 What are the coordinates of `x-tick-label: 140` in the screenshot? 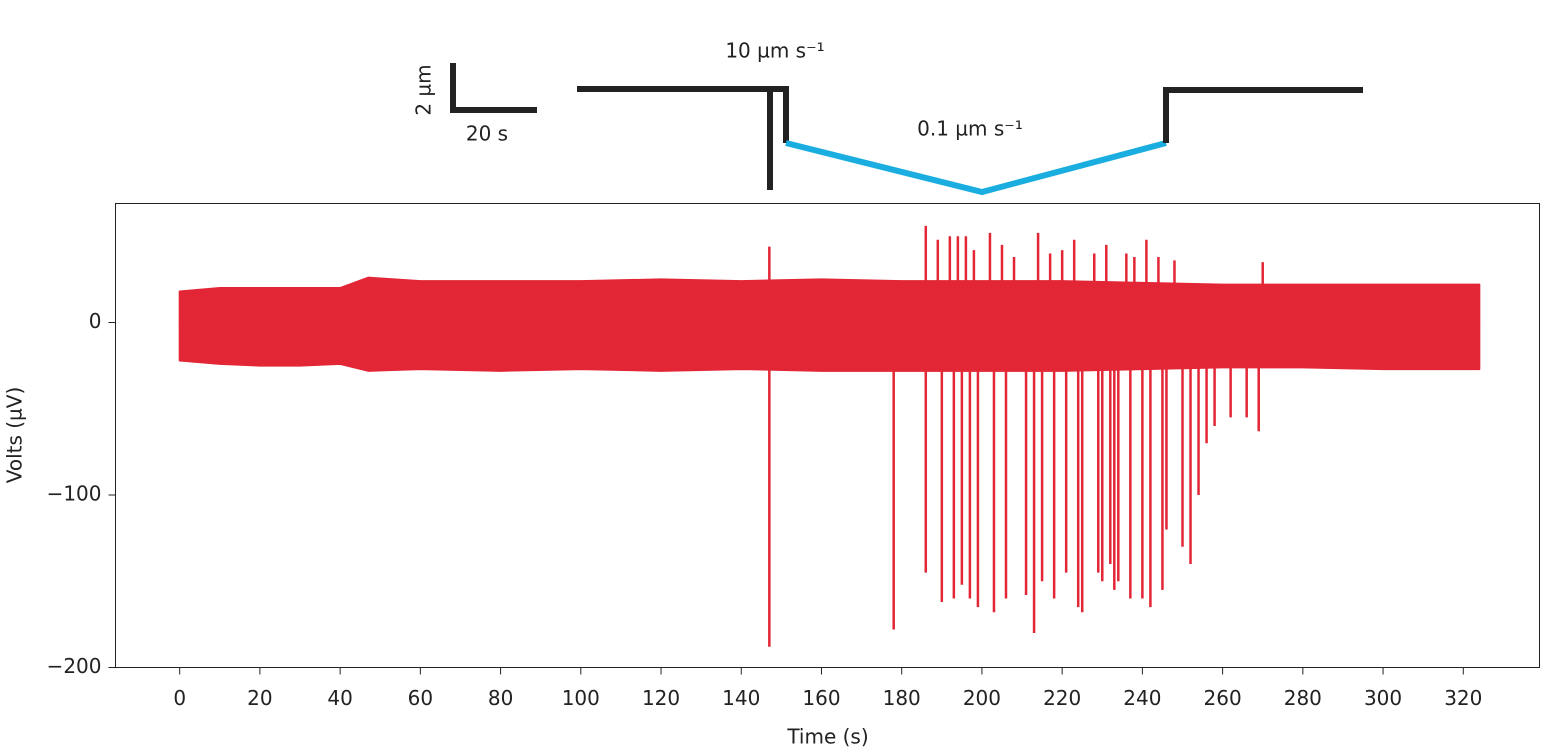 It's located at (741, 698).